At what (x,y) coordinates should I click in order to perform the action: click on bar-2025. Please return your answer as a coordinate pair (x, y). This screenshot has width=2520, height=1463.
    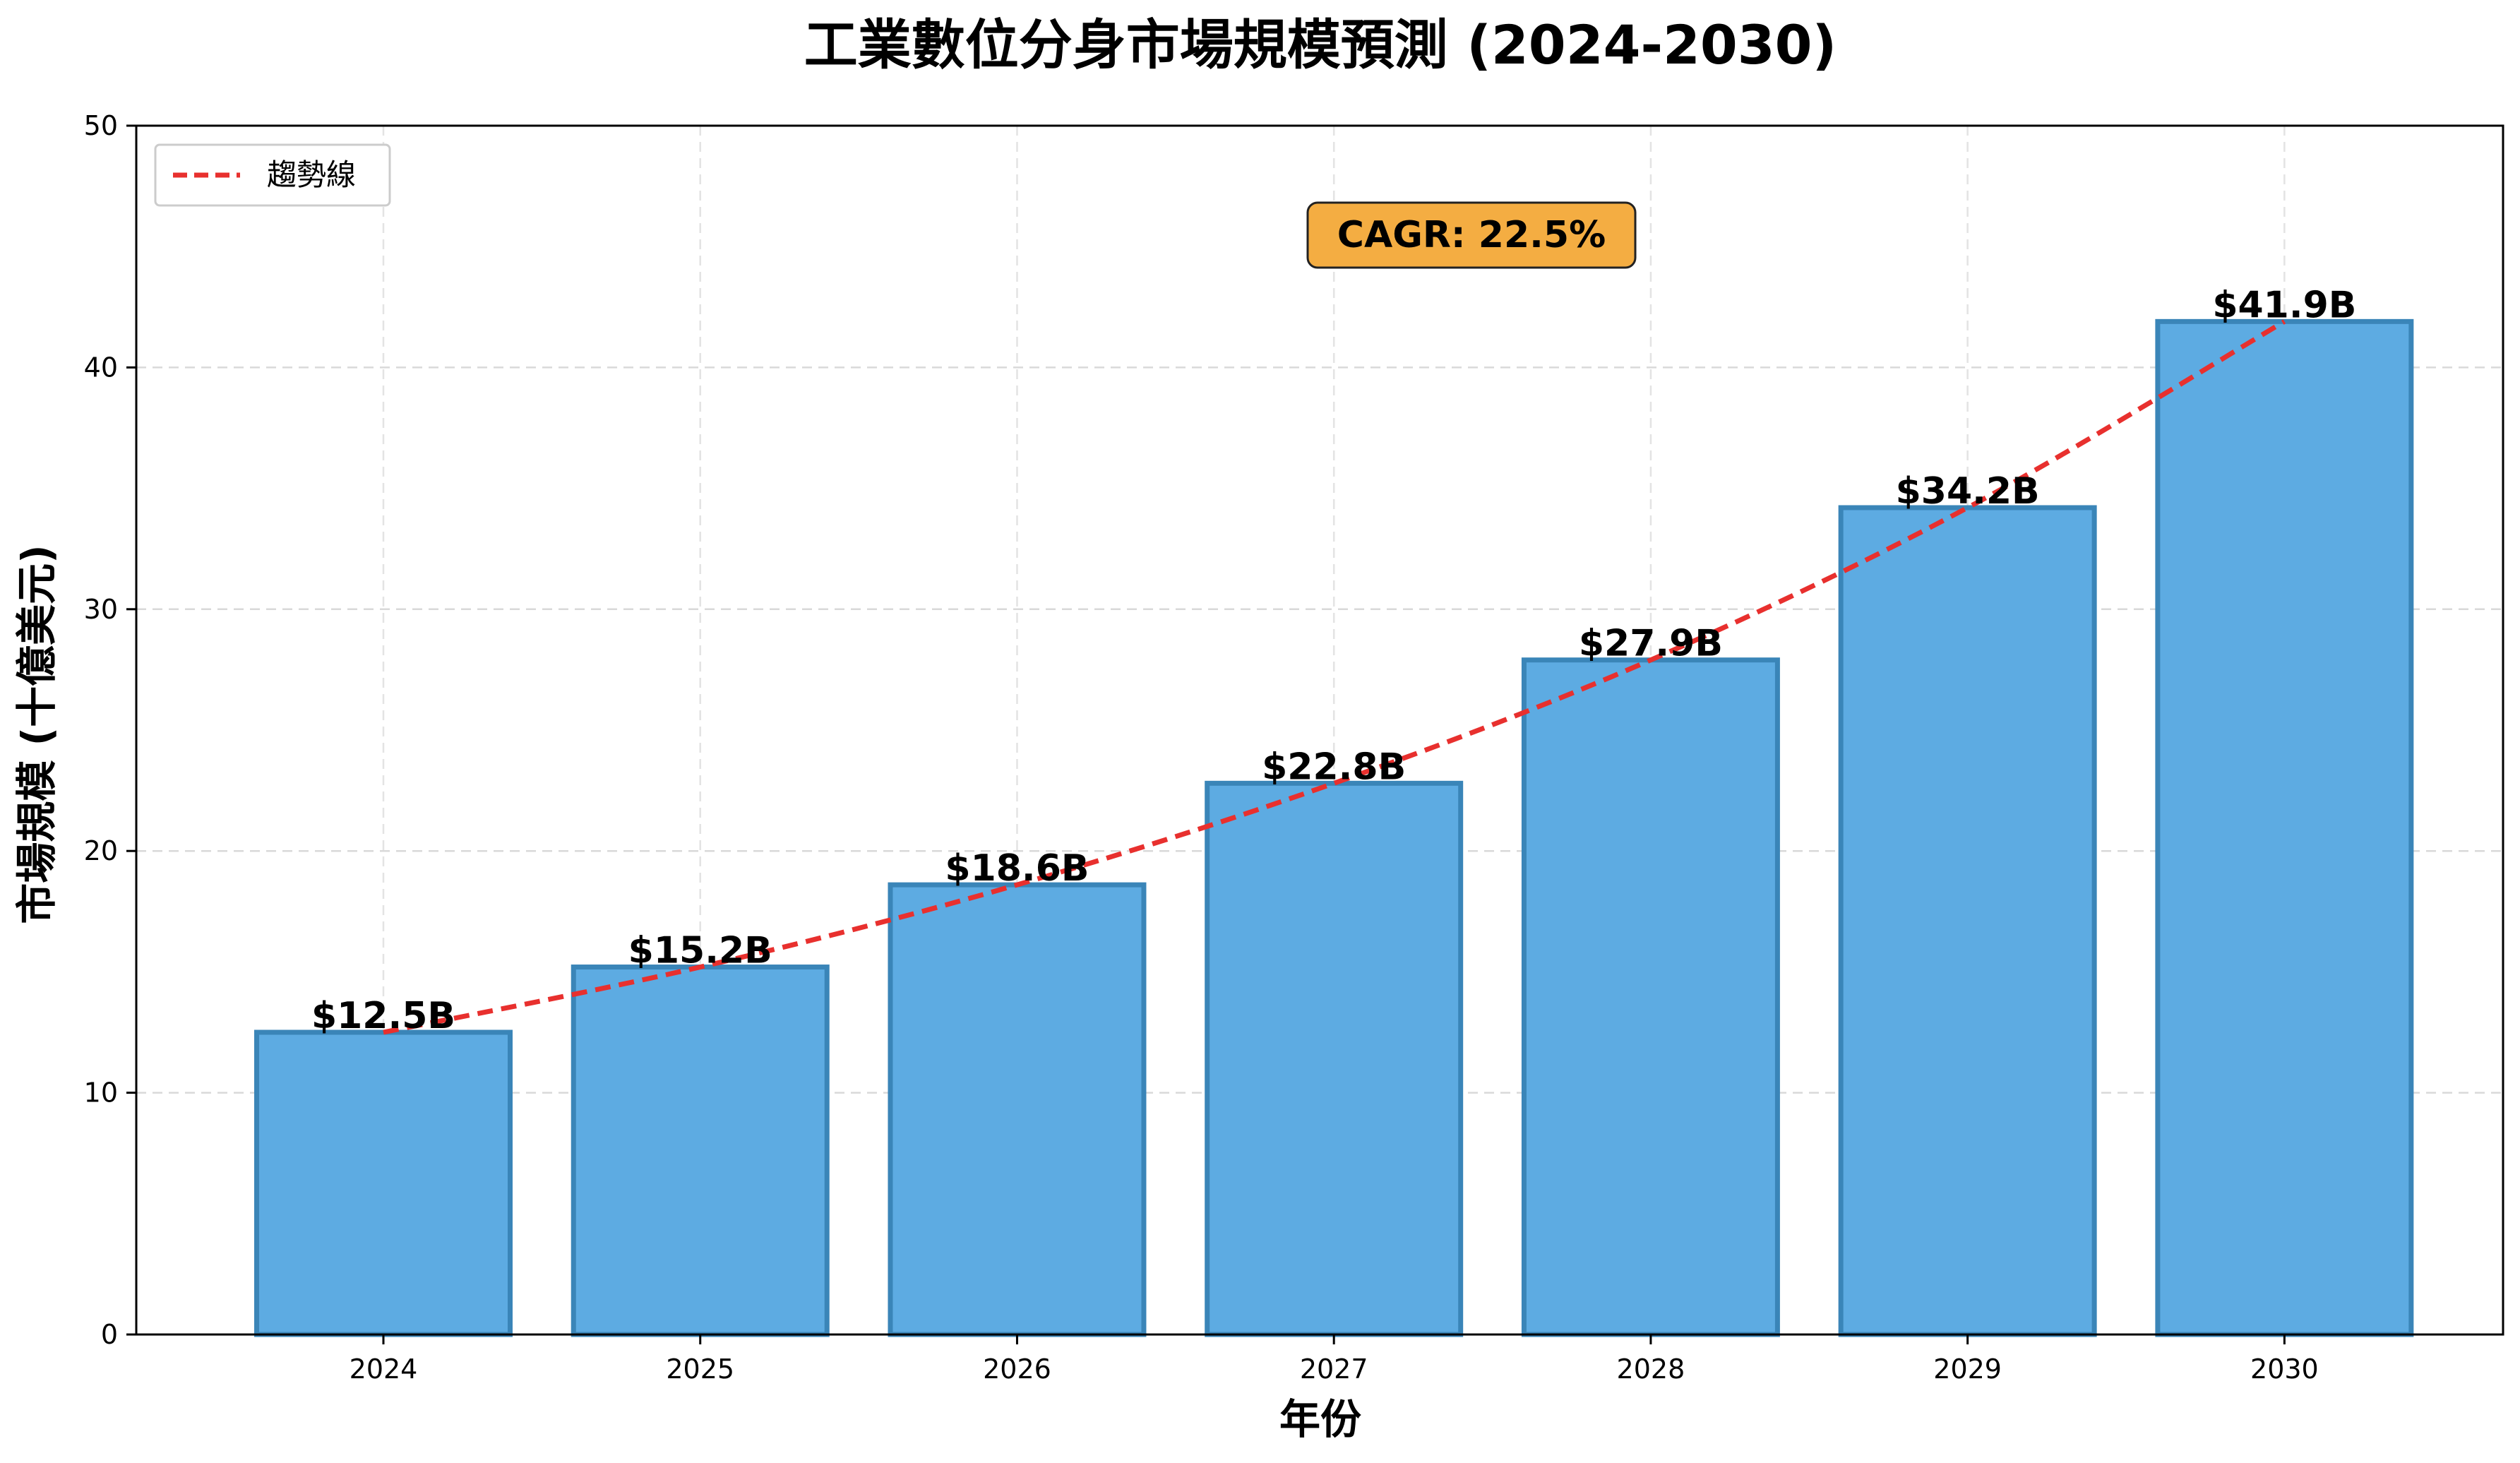
    Looking at the image, I should click on (701, 1151).